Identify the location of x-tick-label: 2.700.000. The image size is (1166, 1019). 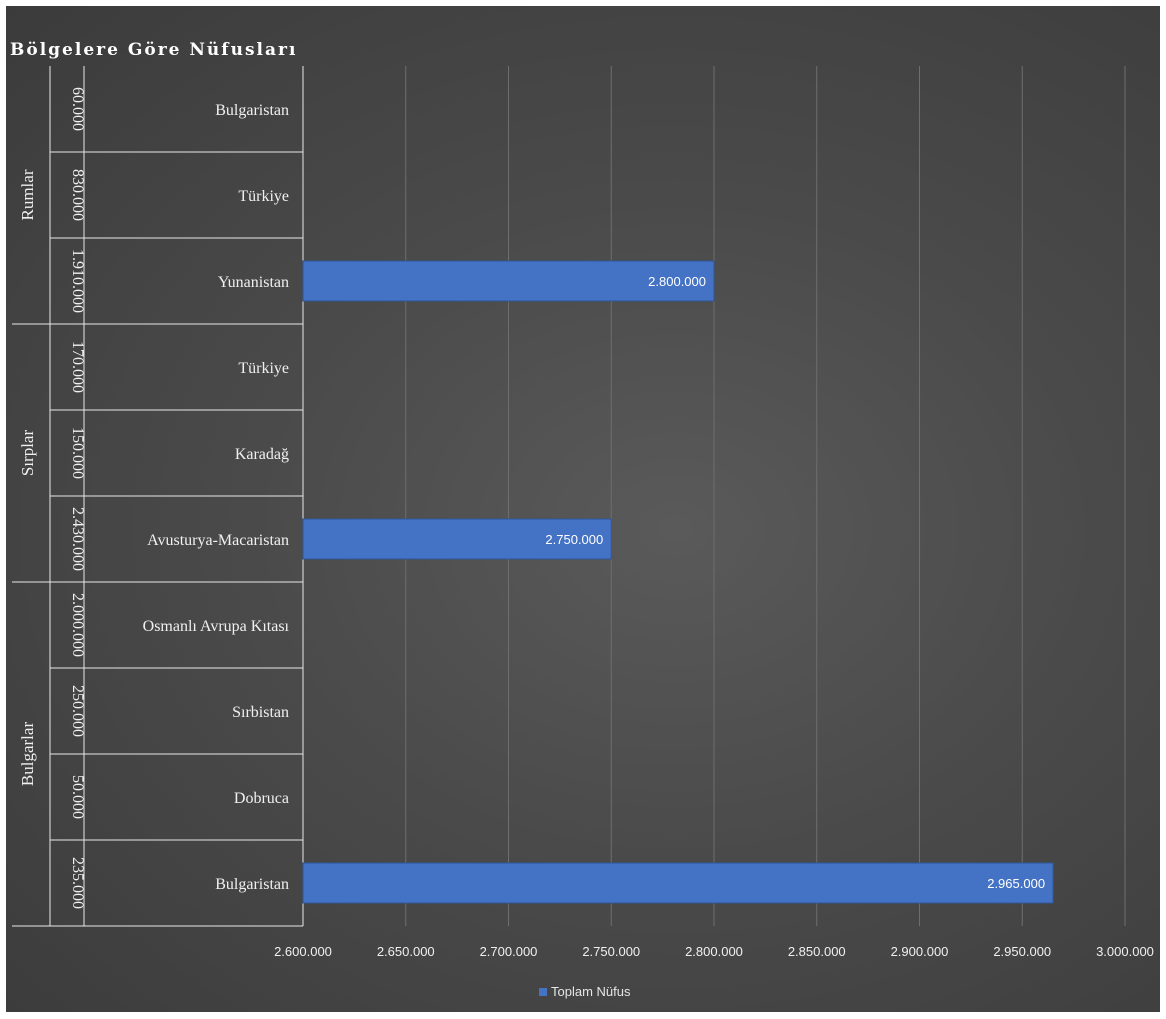
(509, 951).